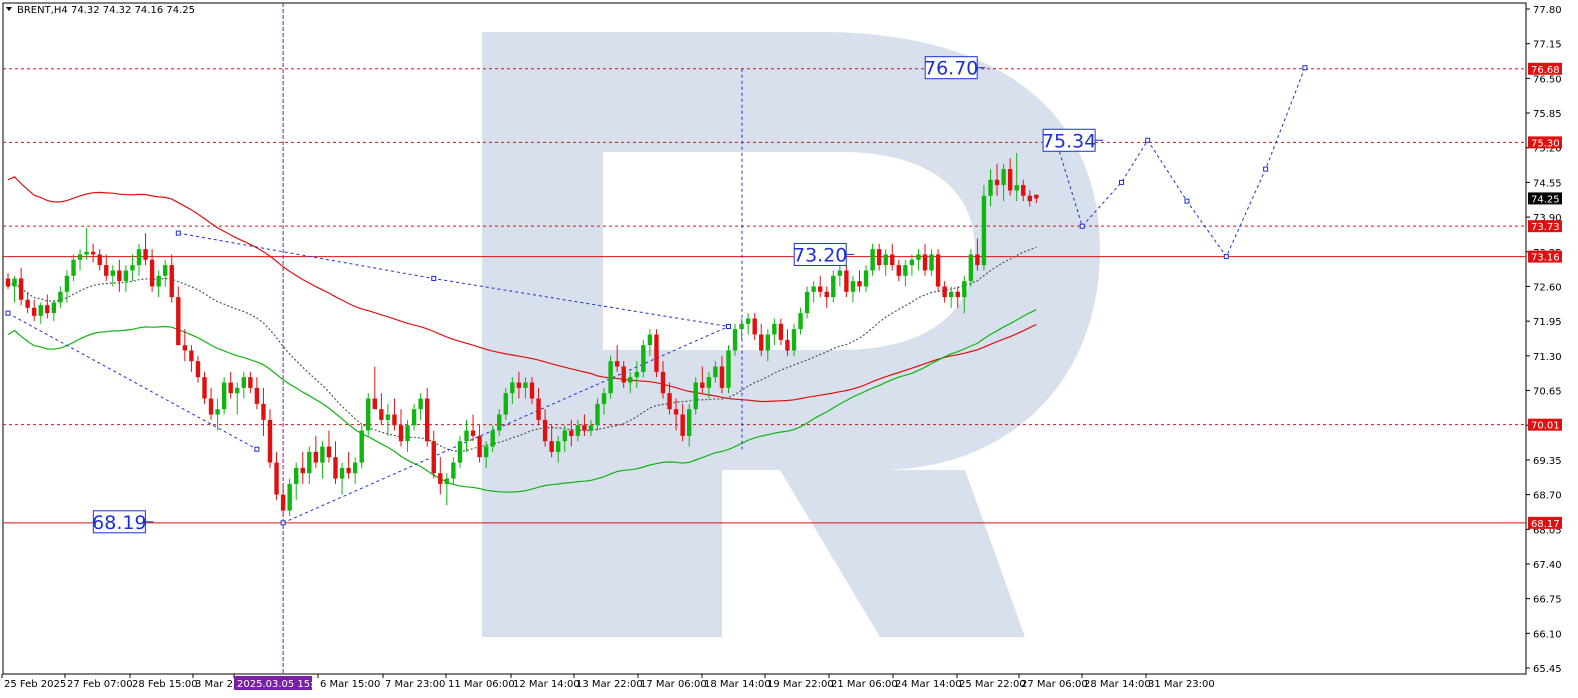 The width and height of the screenshot is (1578, 698). I want to click on price-tick-label-16: 67.40, so click(1547, 565).